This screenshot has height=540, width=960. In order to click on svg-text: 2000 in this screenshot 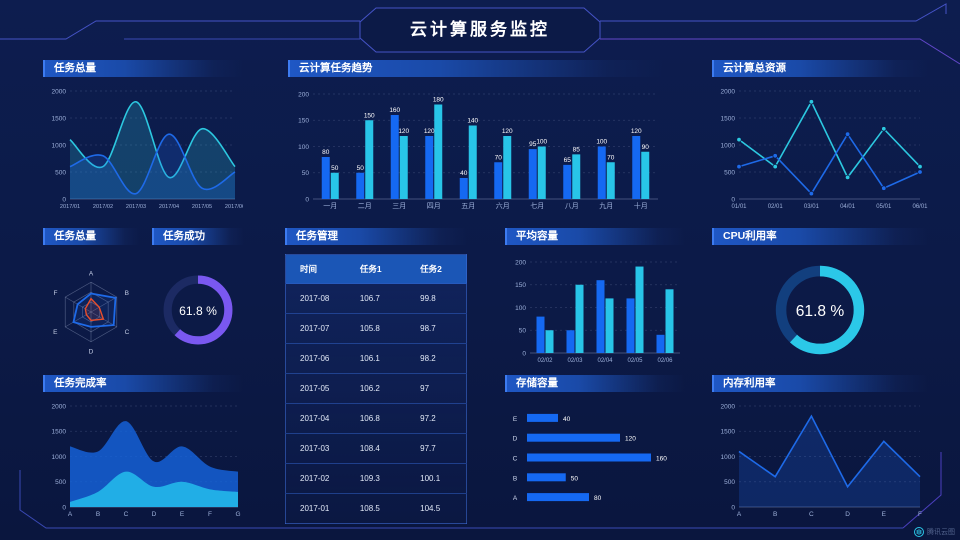, I will do `click(59, 406)`.